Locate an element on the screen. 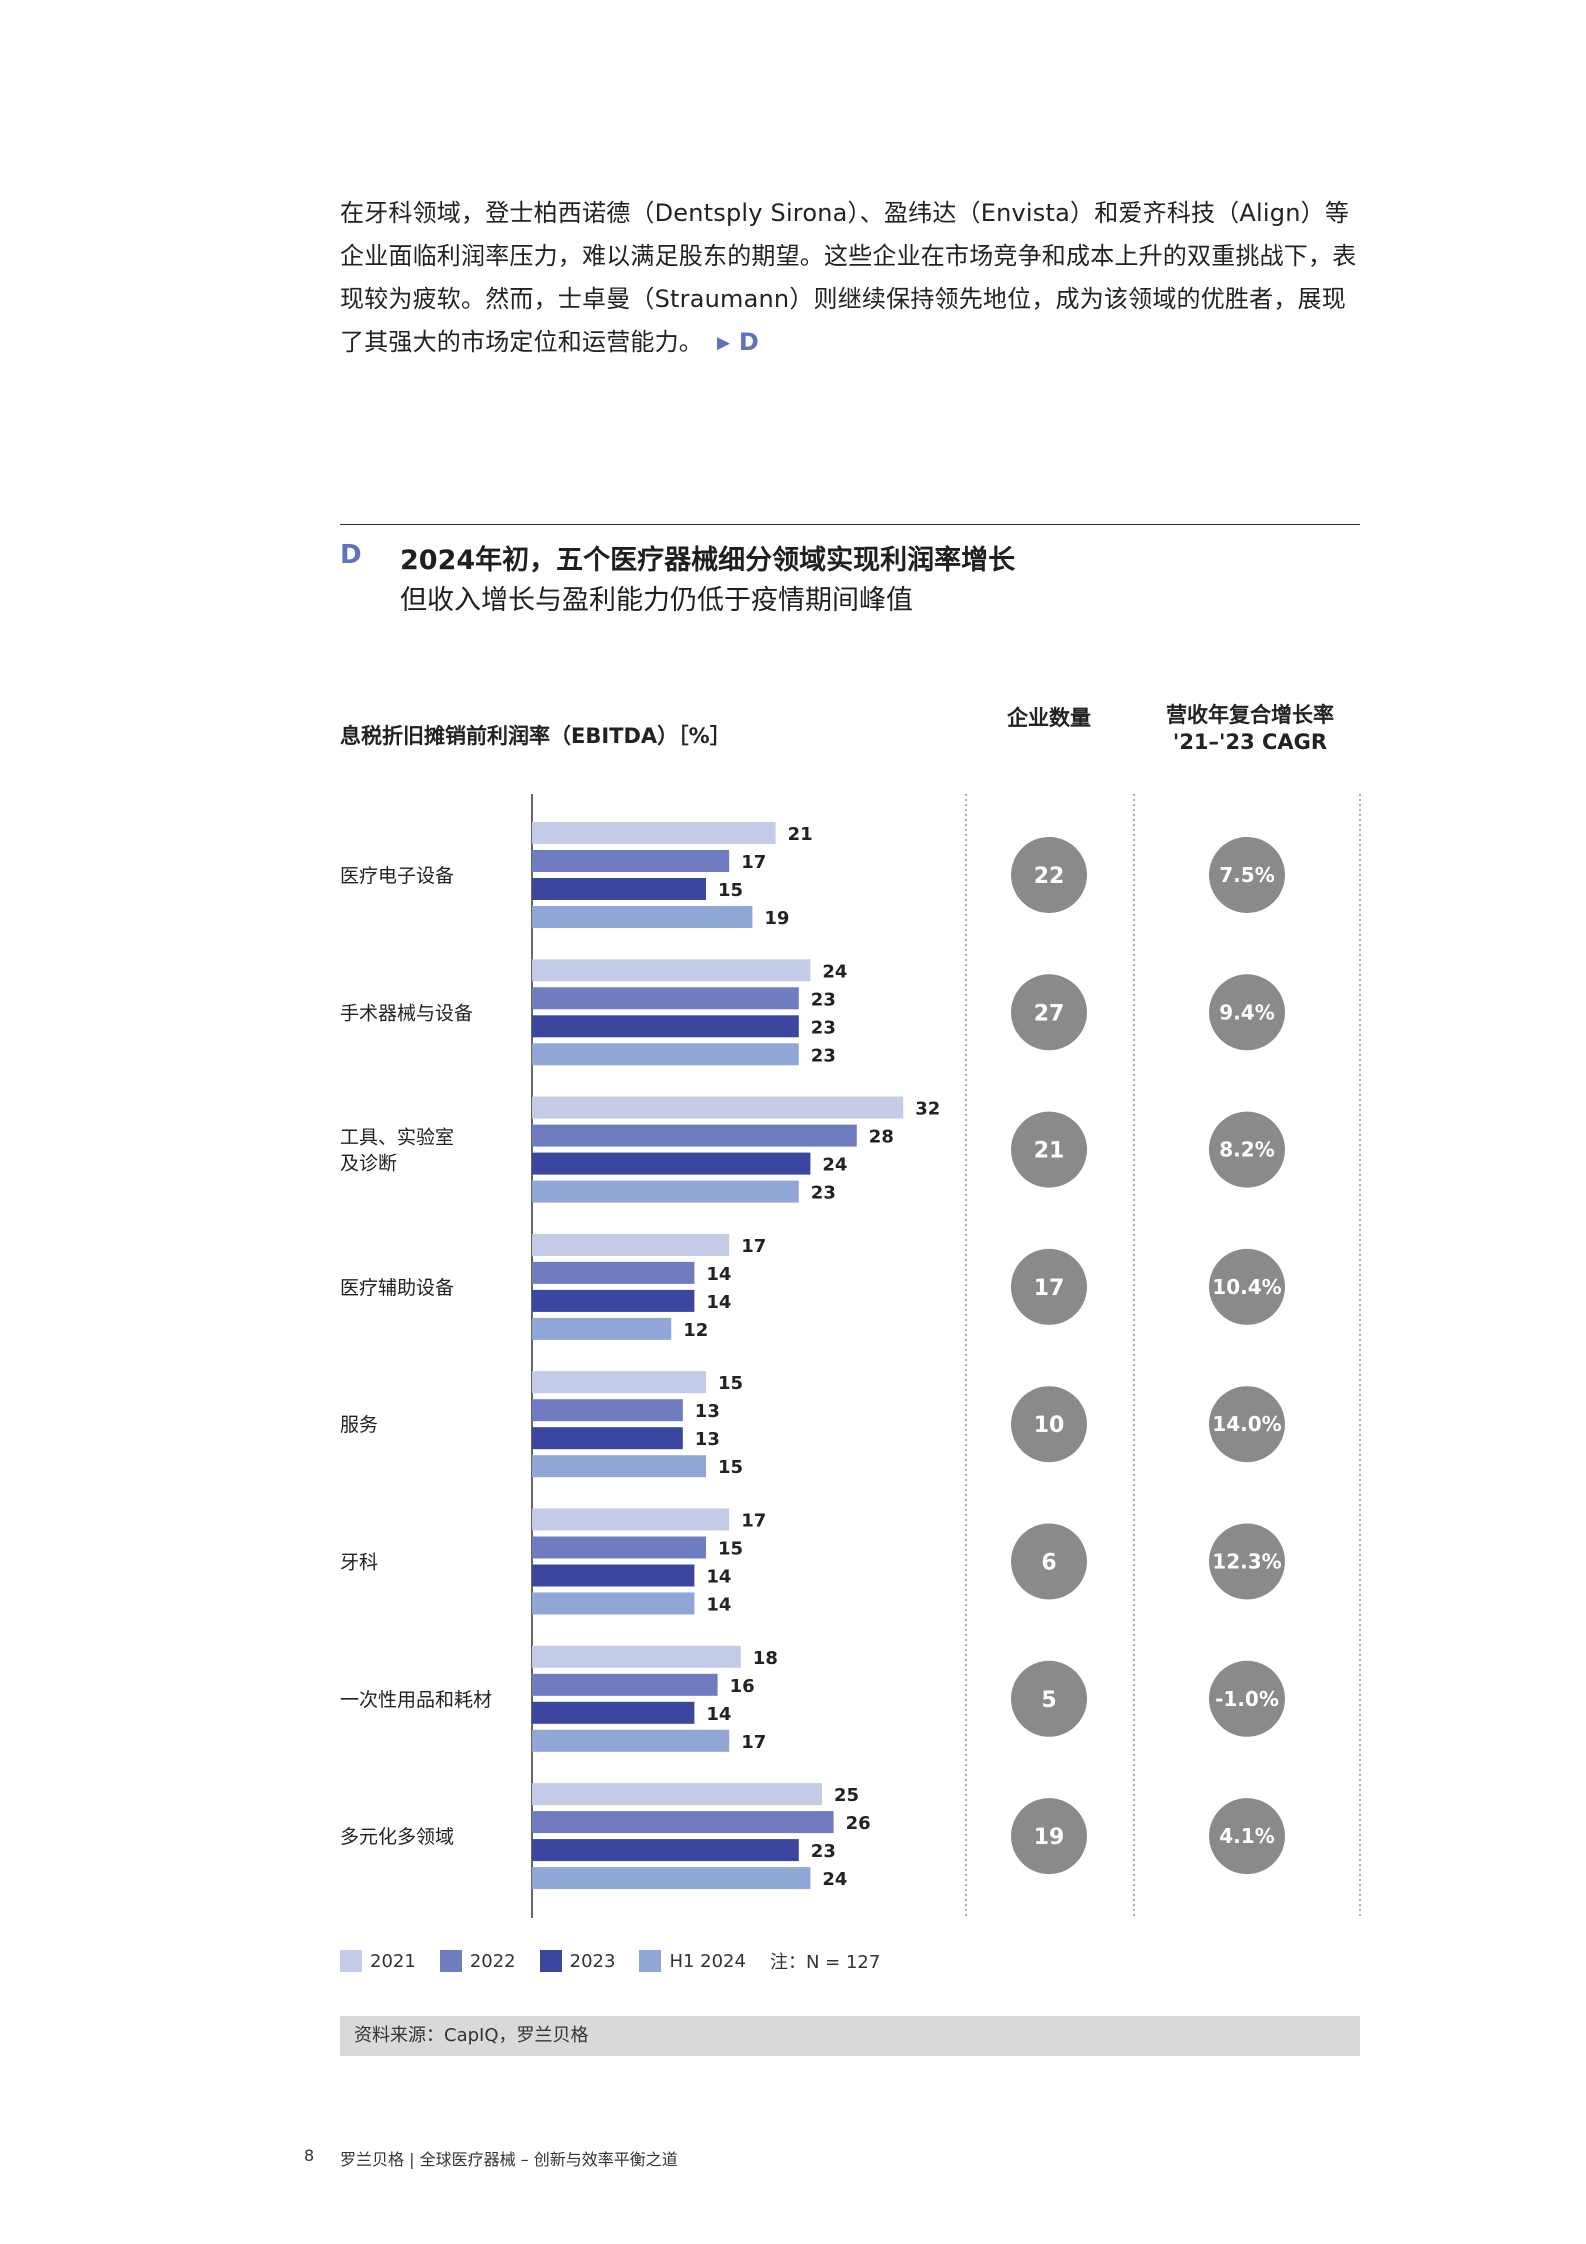 Image resolution: width=1586 pixels, height=2244 pixels. figure-reference-letter: D is located at coordinates (748, 342).